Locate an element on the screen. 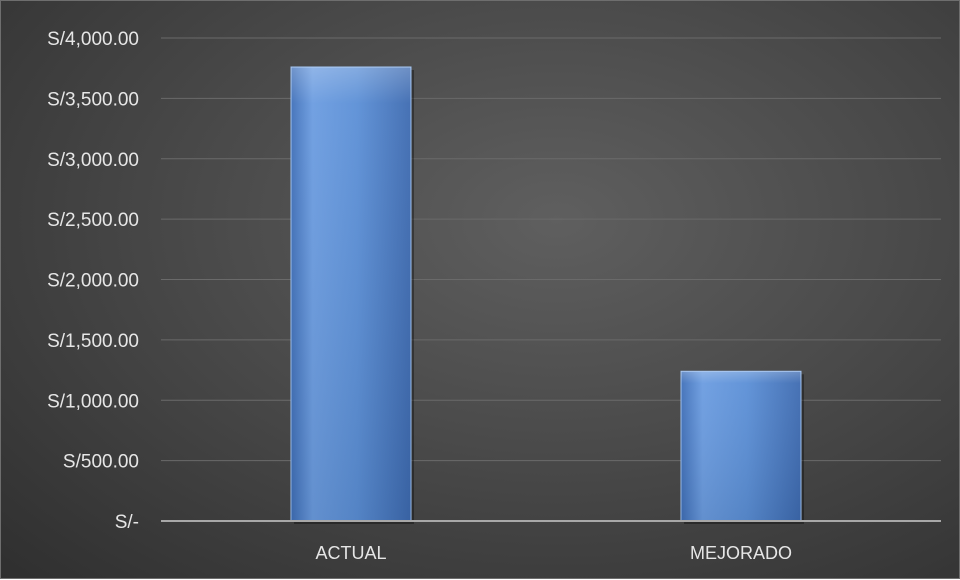 This screenshot has width=960, height=580. bar-mejorado is located at coordinates (742, 447).